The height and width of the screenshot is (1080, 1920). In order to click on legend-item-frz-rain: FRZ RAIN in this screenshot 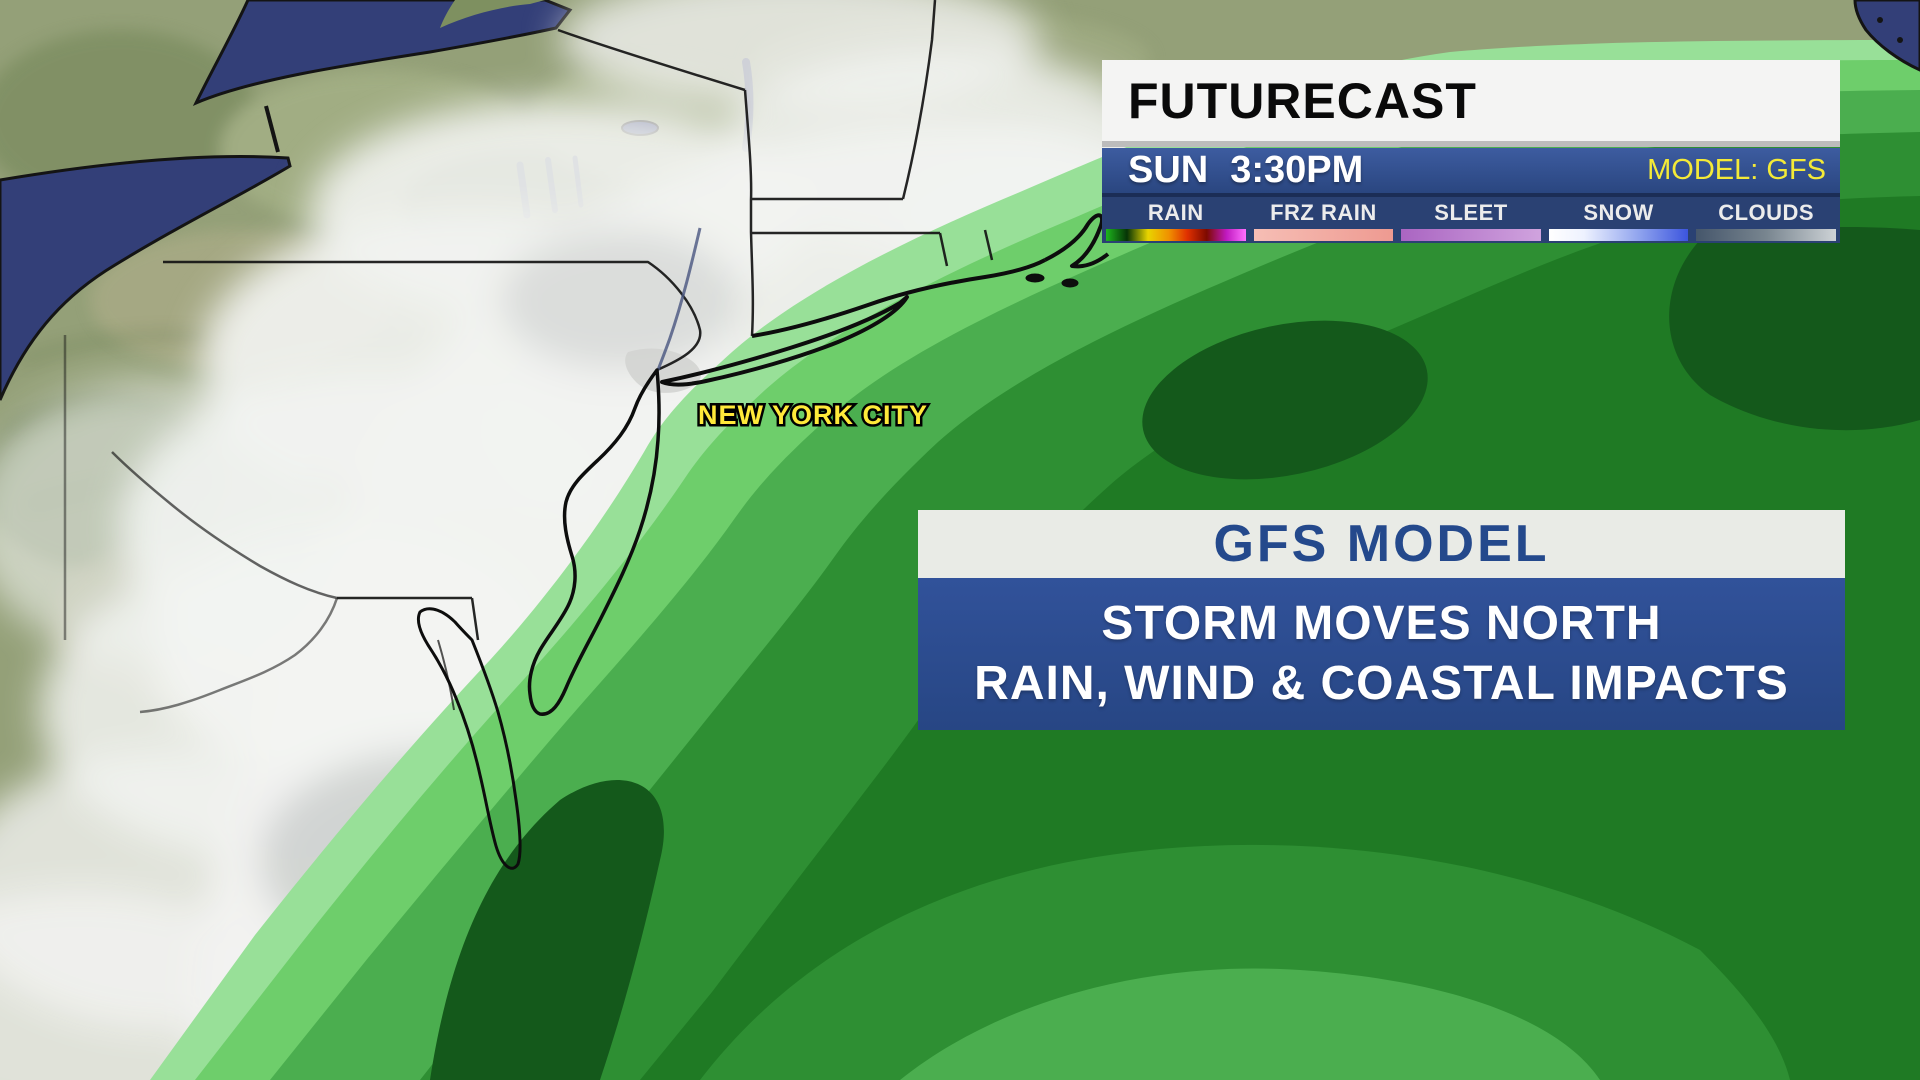, I will do `click(1324, 220)`.